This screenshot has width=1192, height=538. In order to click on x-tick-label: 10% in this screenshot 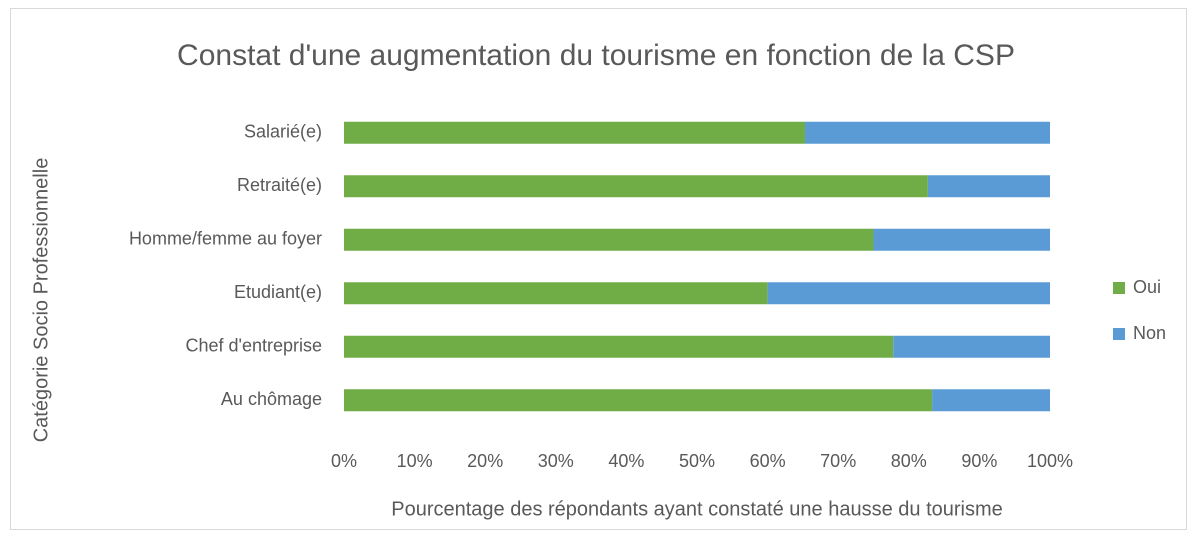, I will do `click(415, 461)`.